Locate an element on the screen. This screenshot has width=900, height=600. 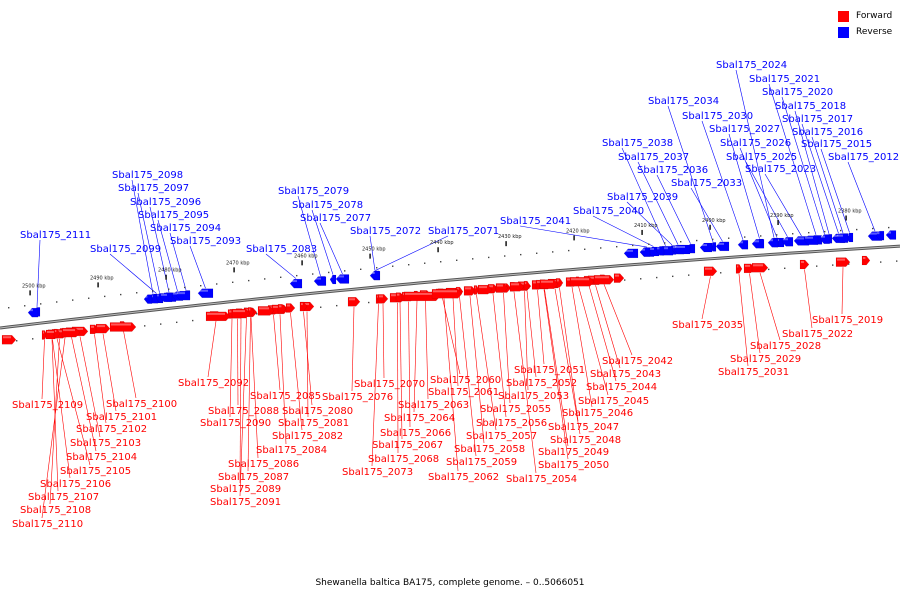
legend: Forward Reverse is located at coordinates (865, 24).